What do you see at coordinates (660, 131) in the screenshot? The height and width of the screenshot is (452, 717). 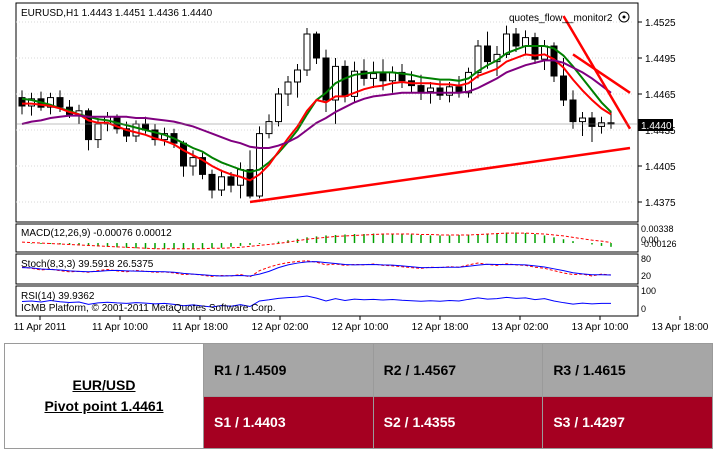 I see `price-tick-label: 1.4435` at bounding box center [660, 131].